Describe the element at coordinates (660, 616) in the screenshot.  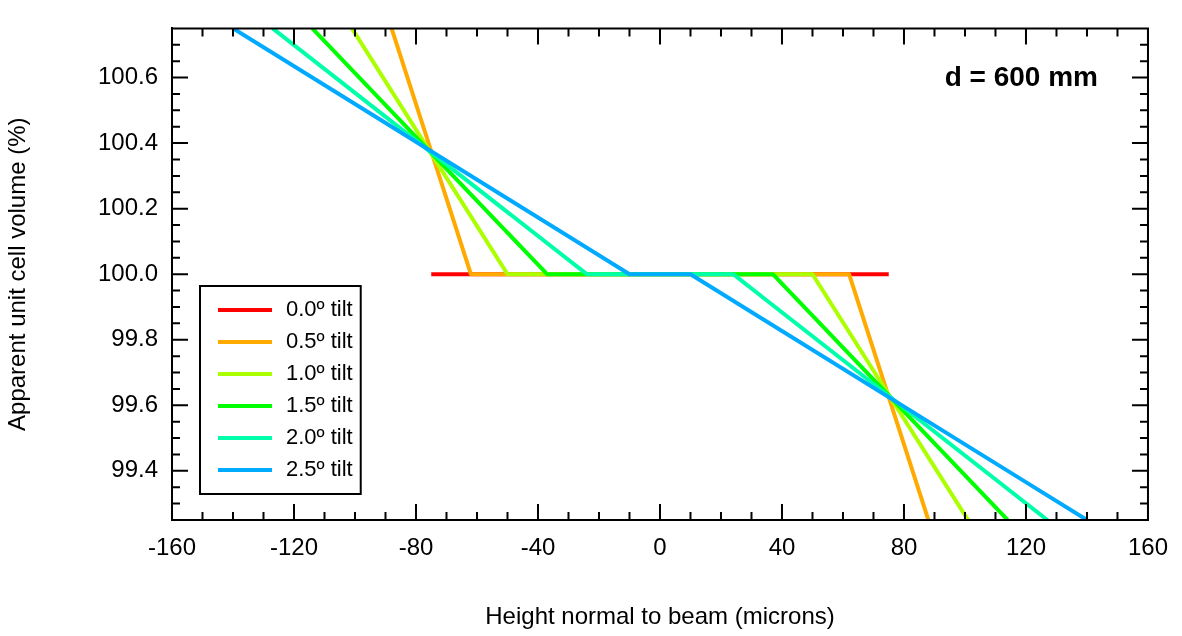
I see `x-axis-title: Height normal to beam (microns)` at that location.